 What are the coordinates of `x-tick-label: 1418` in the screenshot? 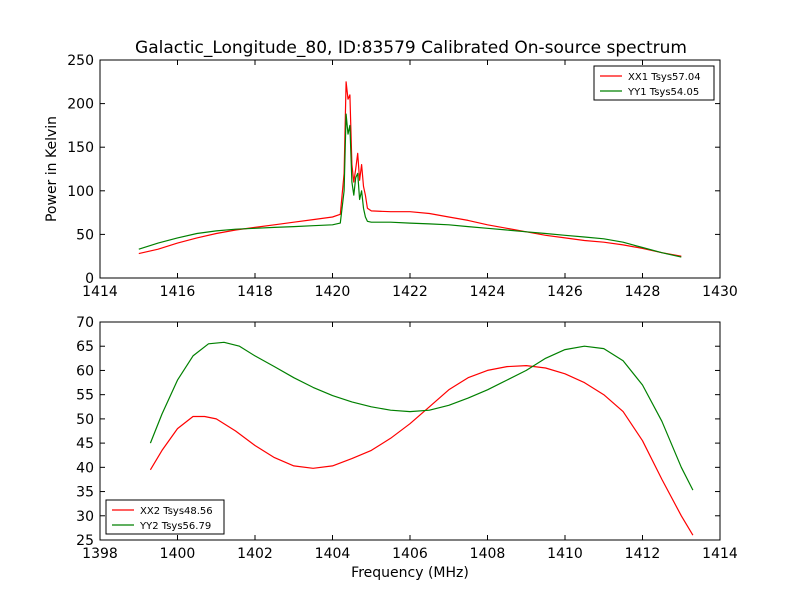 It's located at (255, 292).